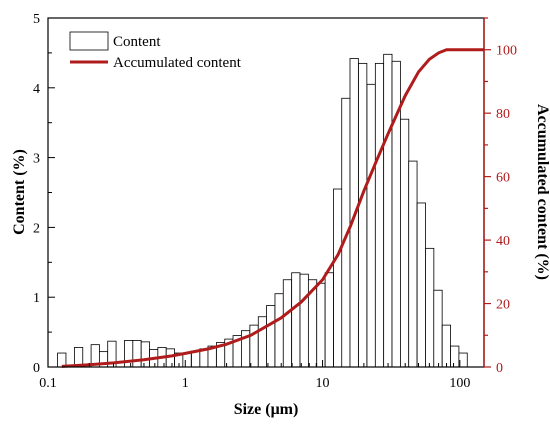  What do you see at coordinates (459, 383) in the screenshot?
I see `x-tick-label: 100` at bounding box center [459, 383].